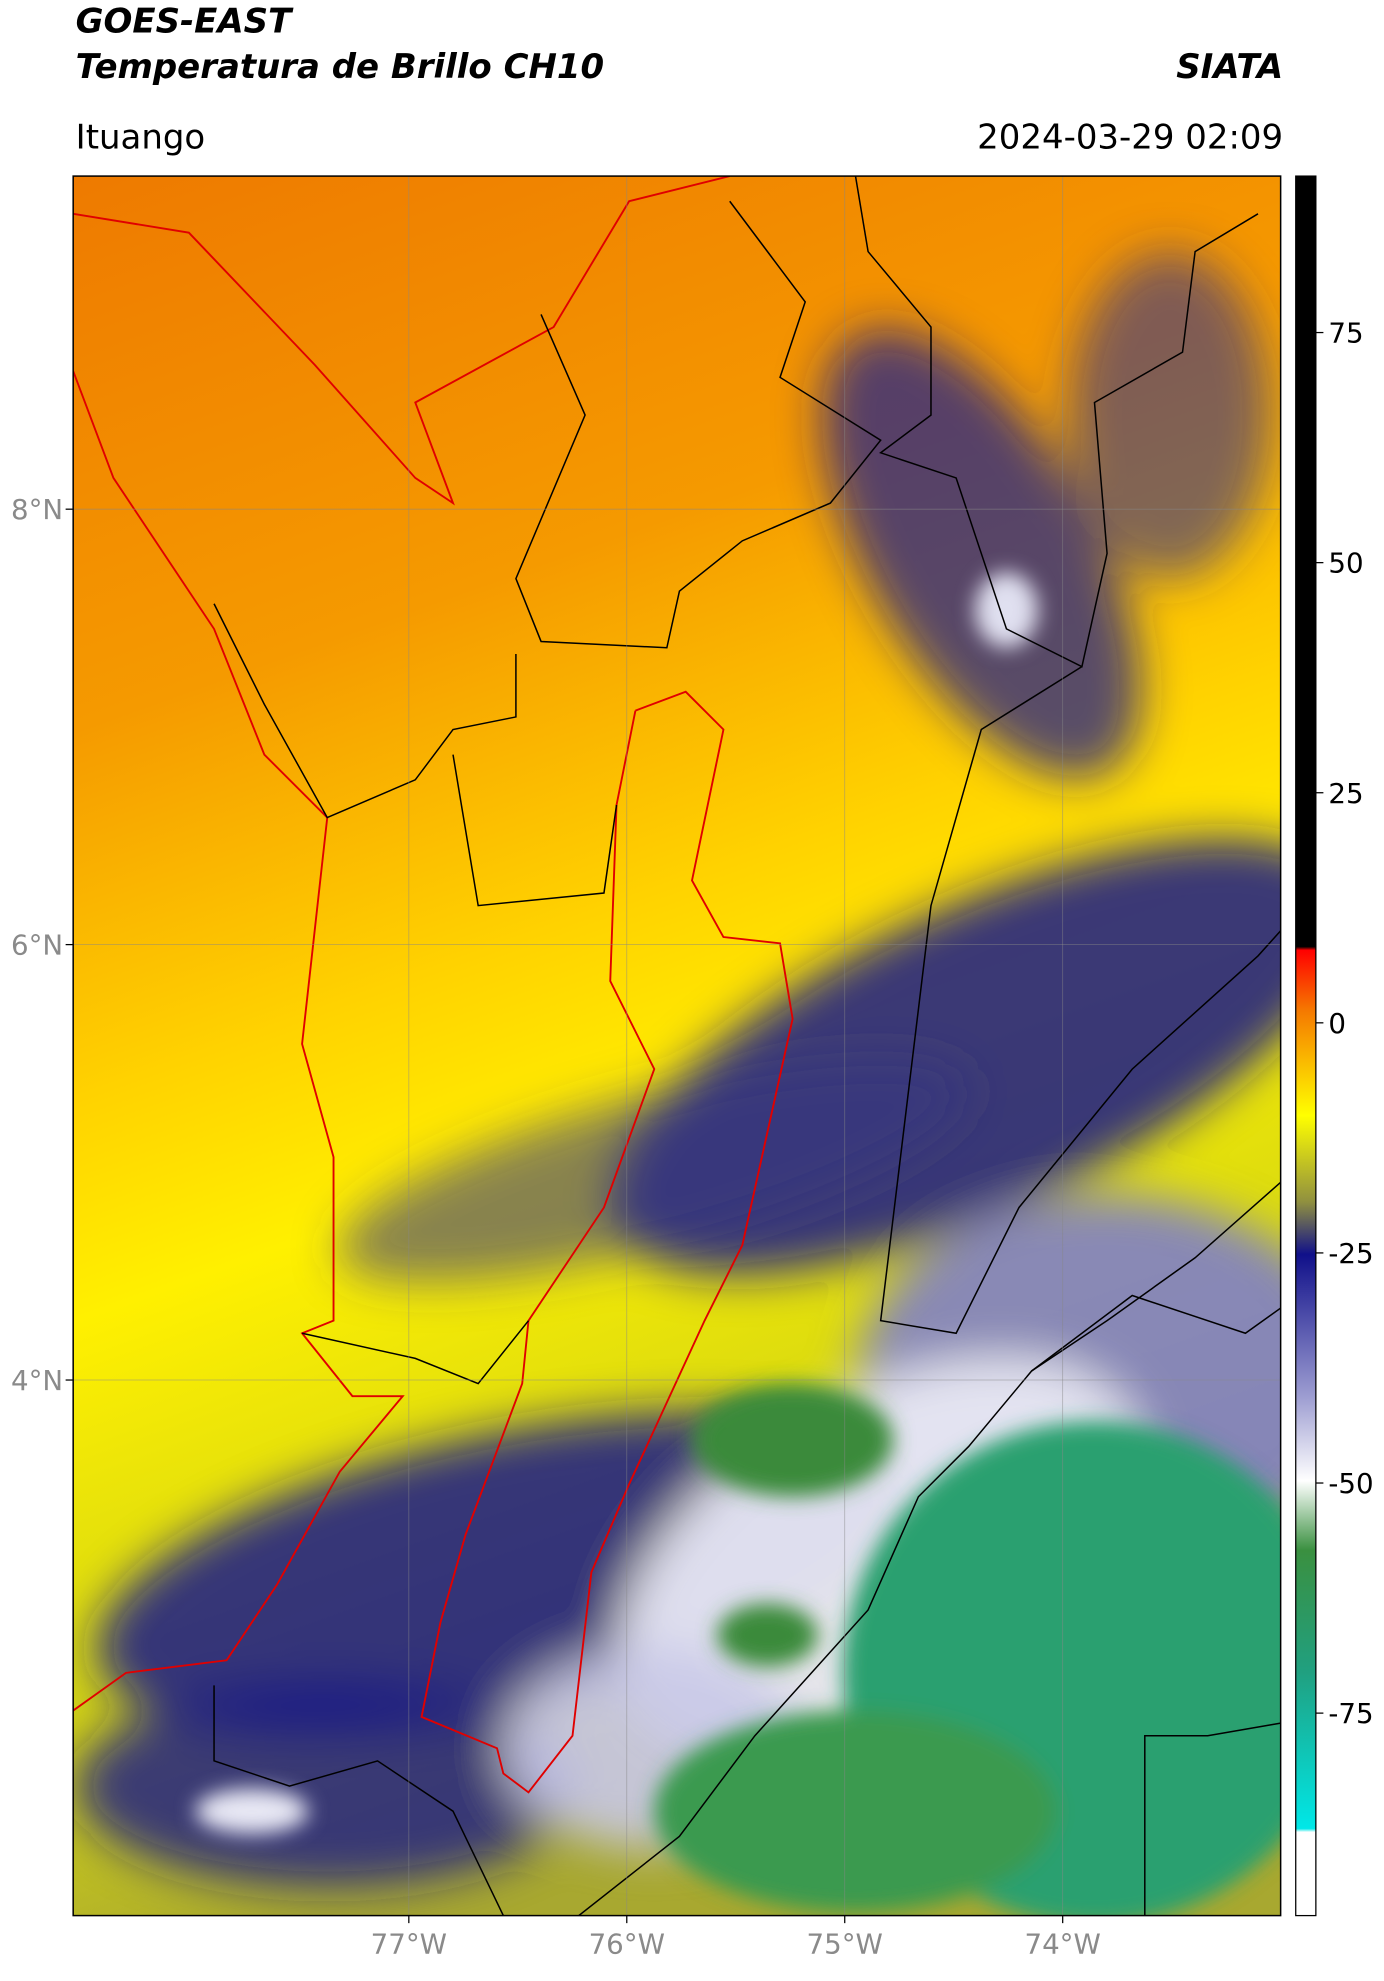 This screenshot has height=1981, width=1384. Describe the element at coordinates (1062, 1943) in the screenshot. I see `x-tick-label: 74°W` at that location.